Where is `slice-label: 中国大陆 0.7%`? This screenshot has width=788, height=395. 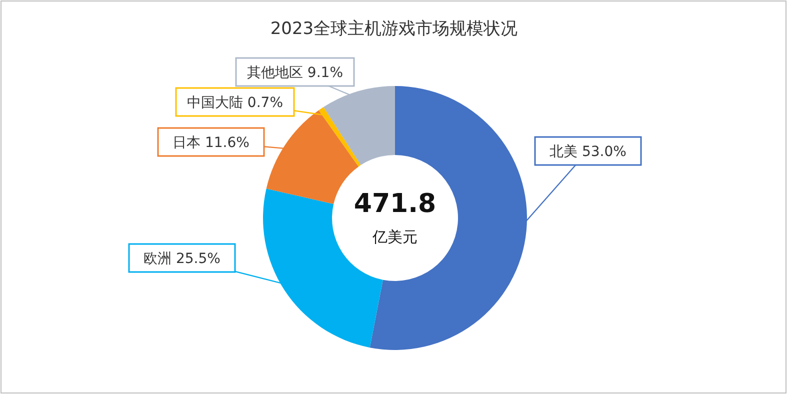
slice-label: 中国大陆 0.7% is located at coordinates (235, 103).